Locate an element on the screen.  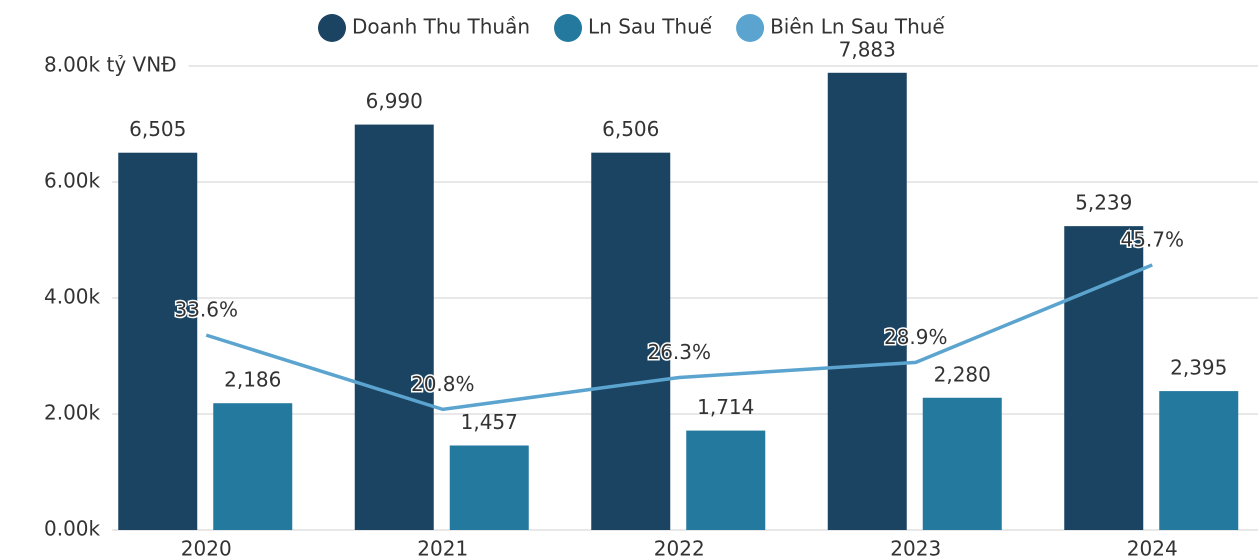
data-label: 2,186 is located at coordinates (252, 380).